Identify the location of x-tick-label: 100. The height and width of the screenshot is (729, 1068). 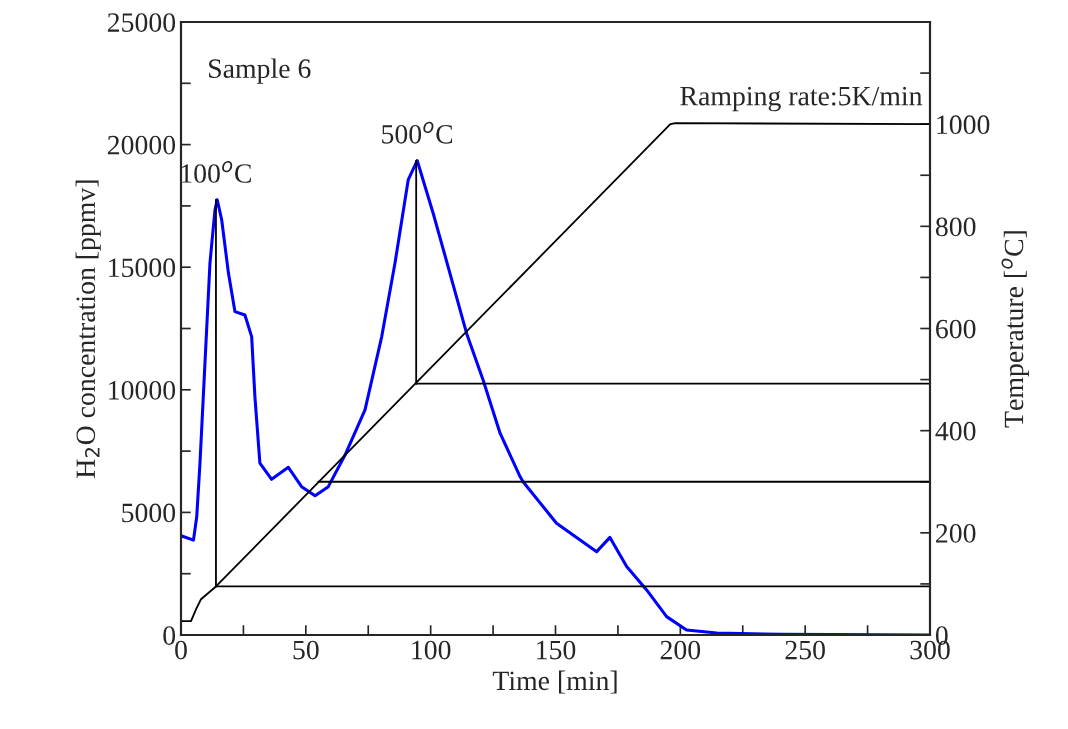
(431, 650).